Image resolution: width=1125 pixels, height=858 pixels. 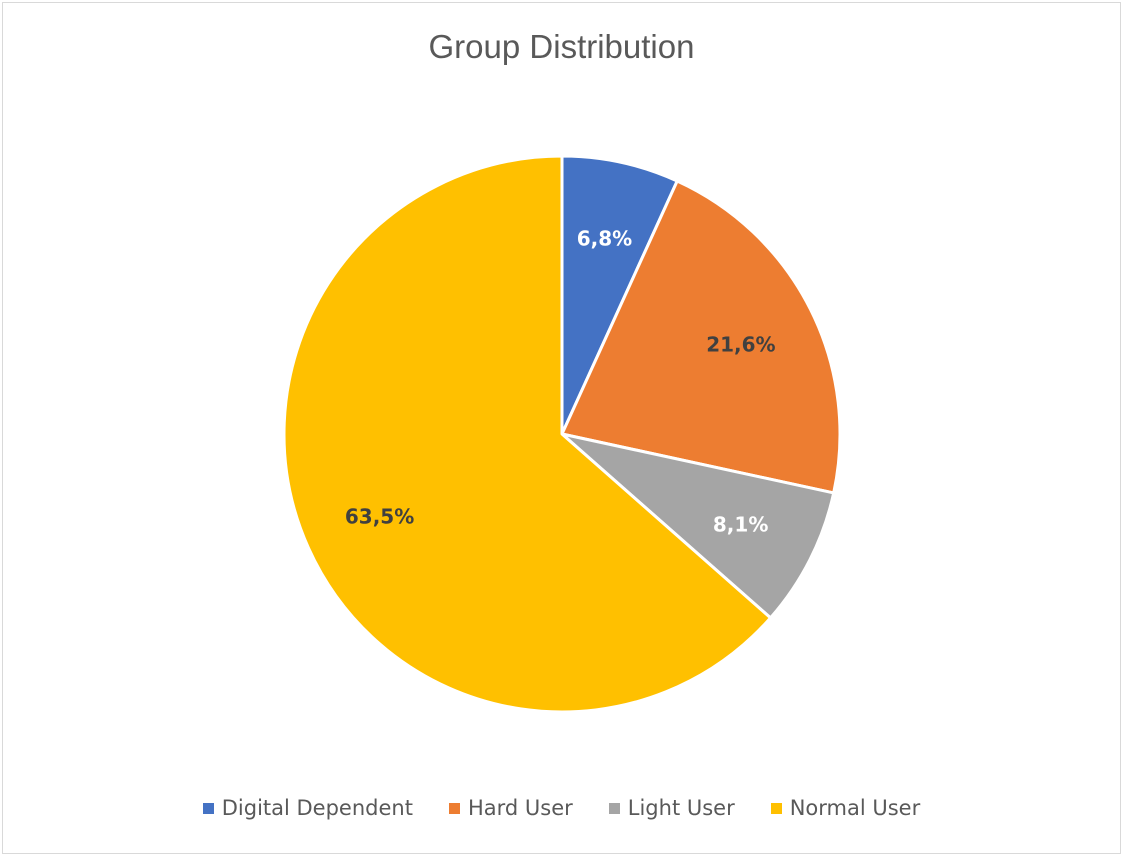 I want to click on legend-label: Normal User, so click(x=855, y=808).